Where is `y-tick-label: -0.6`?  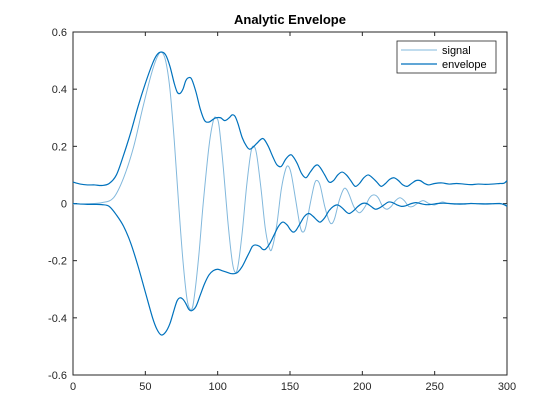
y-tick-label: -0.6 is located at coordinates (57, 376).